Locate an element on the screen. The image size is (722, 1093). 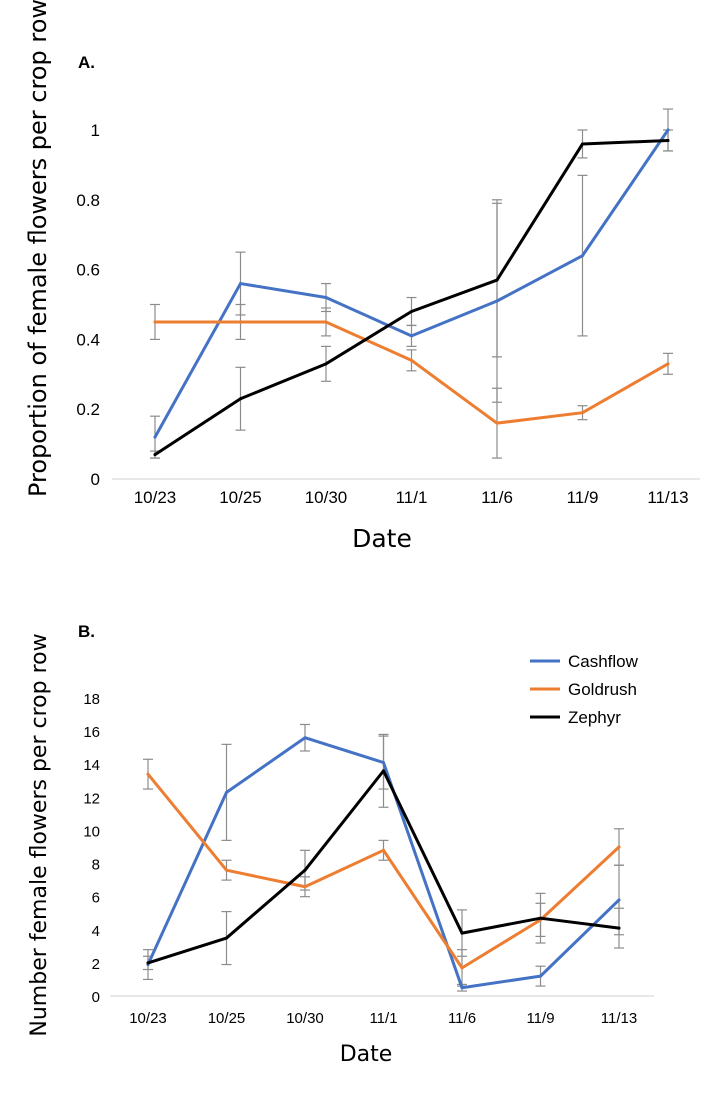
y-tick-label: 1 is located at coordinates (95, 130).